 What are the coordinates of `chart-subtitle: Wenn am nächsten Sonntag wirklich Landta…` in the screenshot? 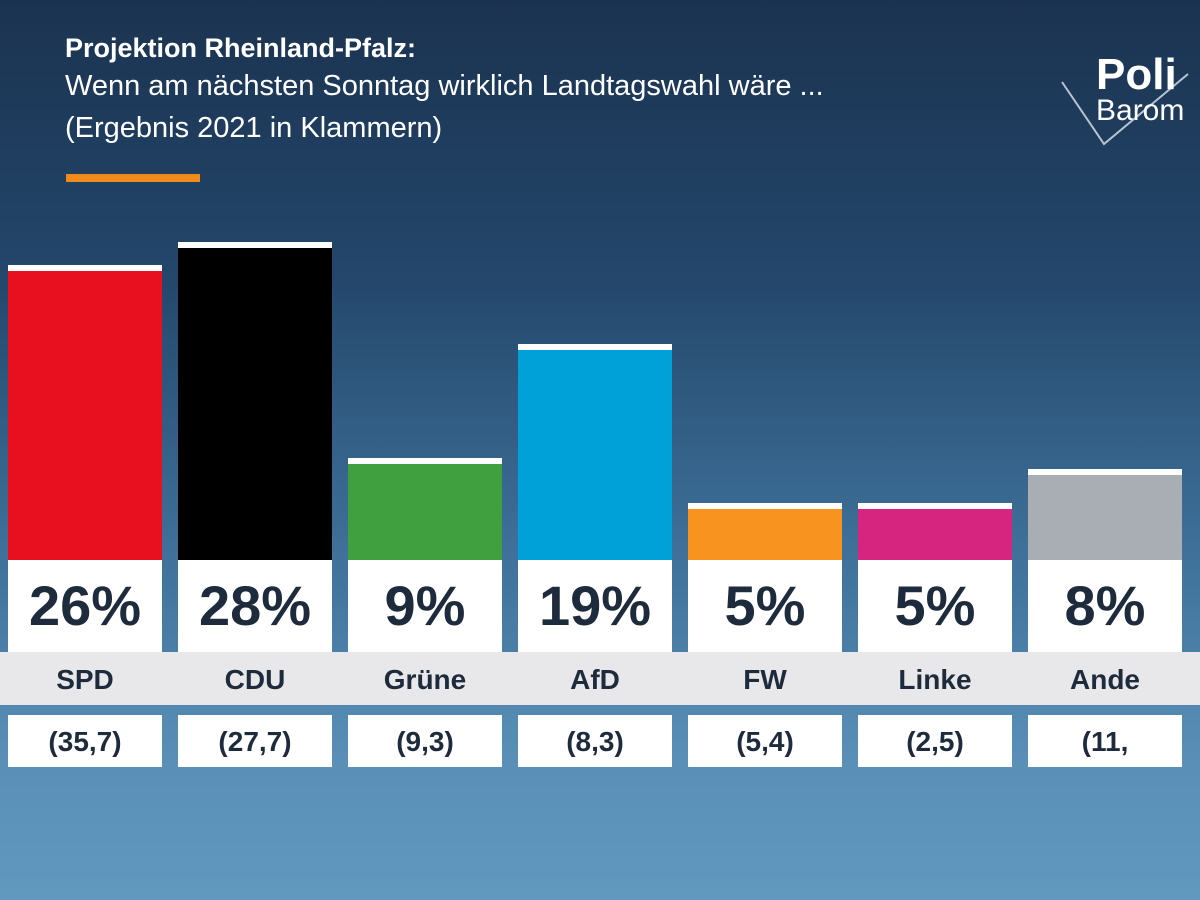 It's located at (444, 86).